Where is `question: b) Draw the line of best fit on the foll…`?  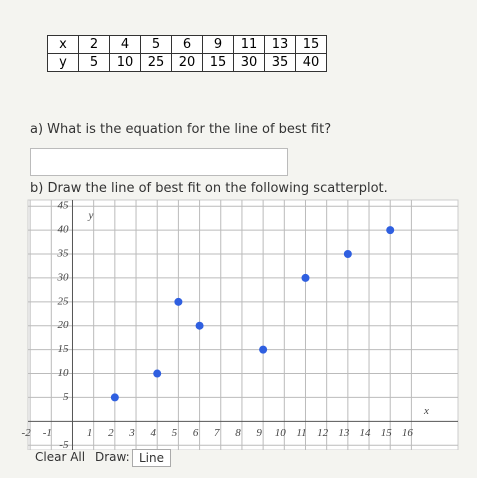
question: b) Draw the line of best fit on the foll… is located at coordinates (209, 188).